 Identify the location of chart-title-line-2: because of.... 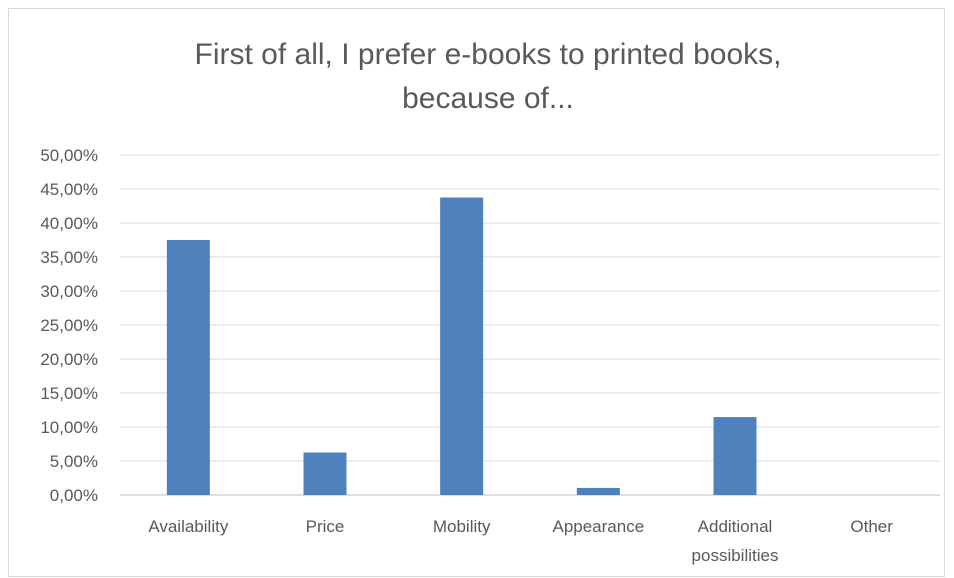
(488, 98).